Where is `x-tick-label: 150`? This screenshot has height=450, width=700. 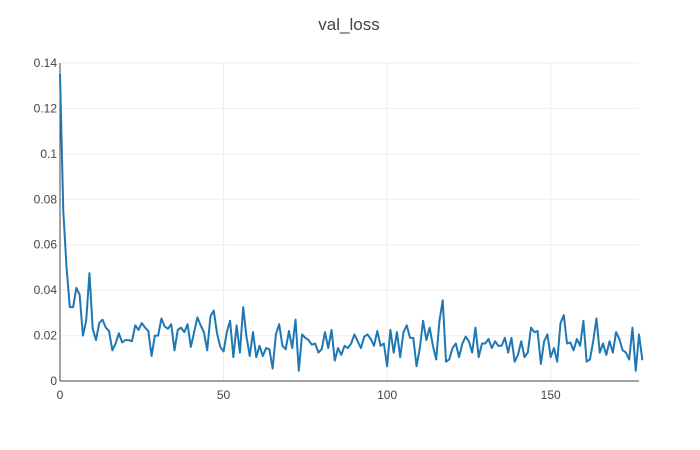
x-tick-label: 150 is located at coordinates (551, 395).